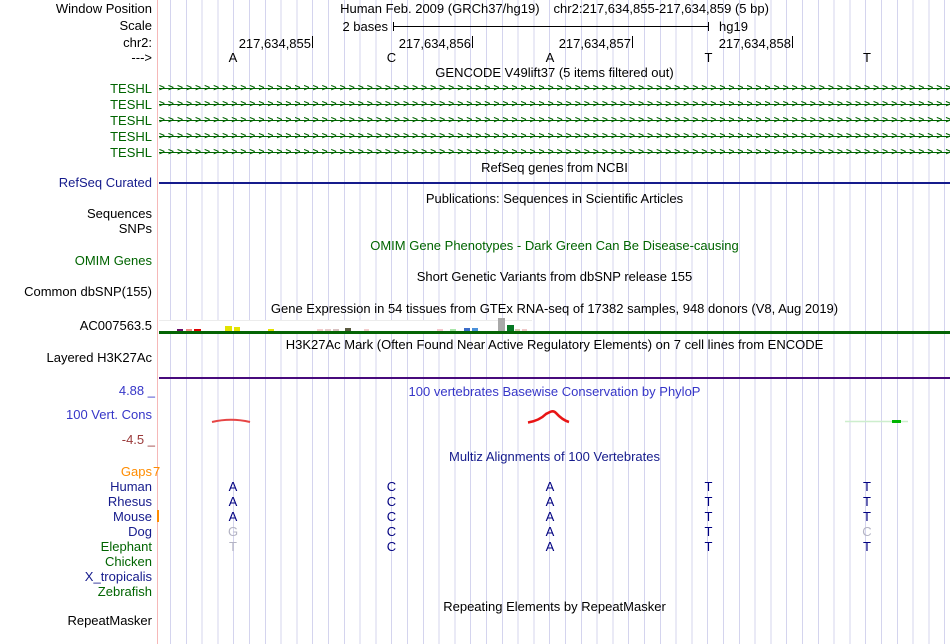  What do you see at coordinates (136, 390) in the screenshot?
I see `conservation-max-label: 4.88 _` at bounding box center [136, 390].